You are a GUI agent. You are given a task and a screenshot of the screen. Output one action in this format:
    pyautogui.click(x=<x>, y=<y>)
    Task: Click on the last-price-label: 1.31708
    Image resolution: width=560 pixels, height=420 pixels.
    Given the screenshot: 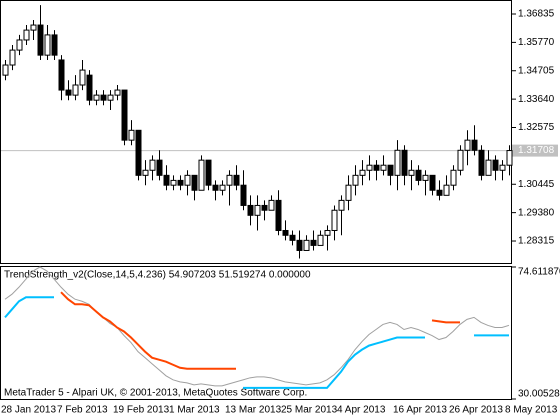 What is the action you would take?
    pyautogui.click(x=536, y=150)
    